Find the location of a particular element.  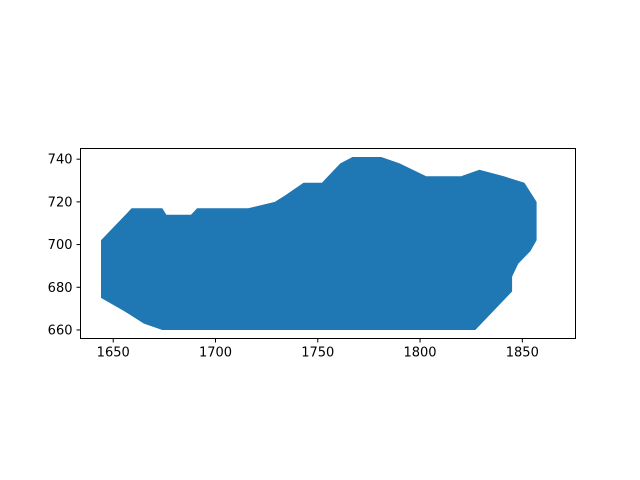

y-tick-label: 660 is located at coordinates (60, 330).